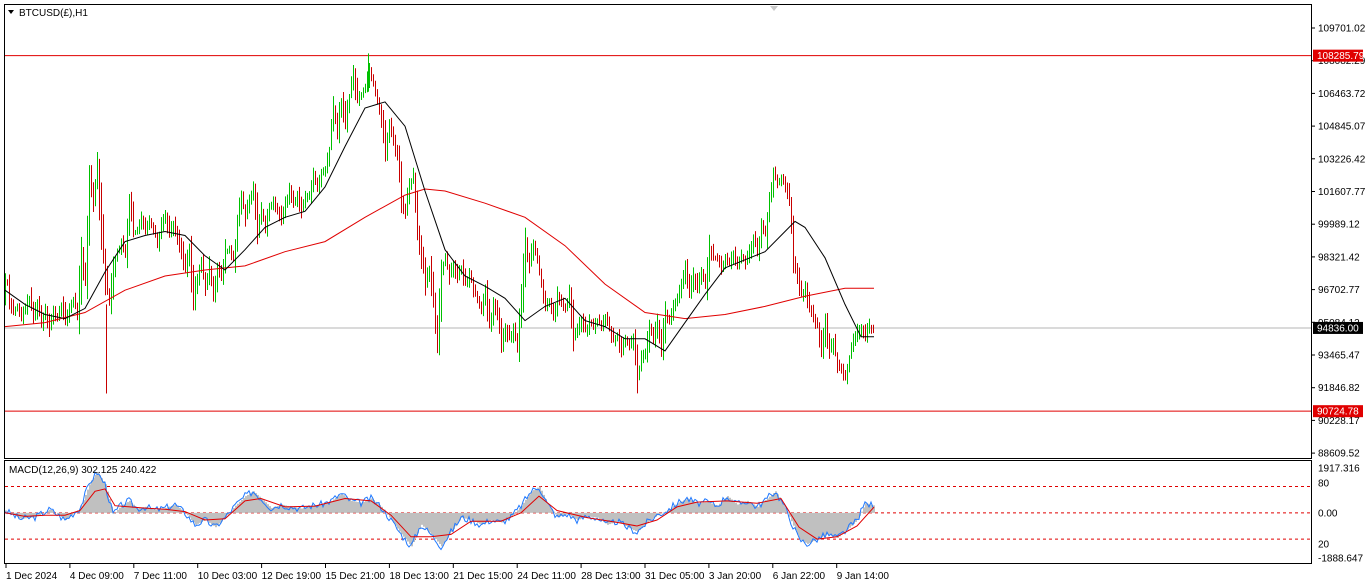  What do you see at coordinates (1342, 94) in the screenshot?
I see `price-axis-label: 106463.72` at bounding box center [1342, 94].